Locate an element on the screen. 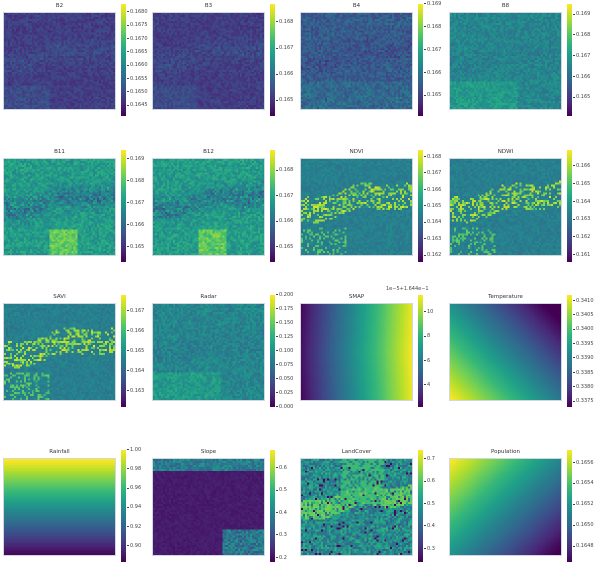 The image size is (601, 588). colorbar-tick-label: 4 is located at coordinates (427, 385).